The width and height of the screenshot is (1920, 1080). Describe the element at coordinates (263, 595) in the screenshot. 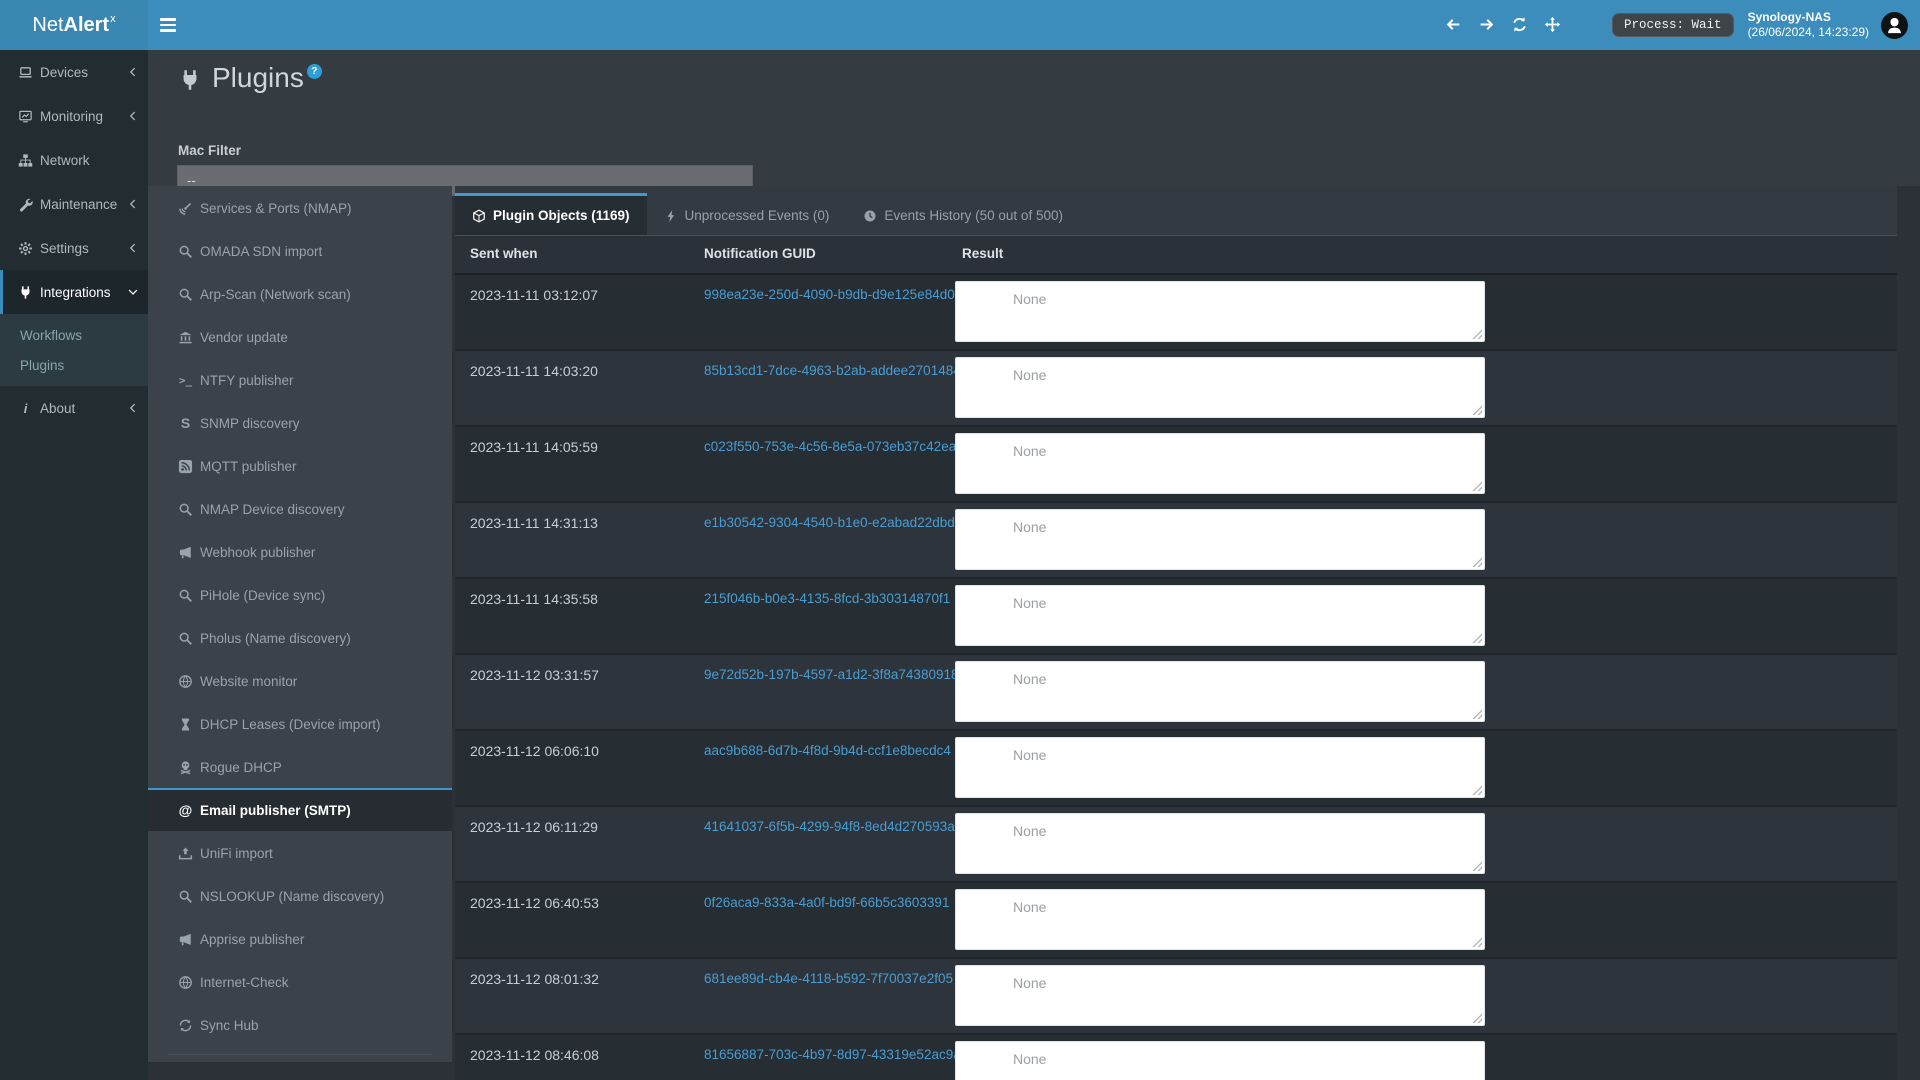

I see `plugin-nav-label: PiHole (Device sync)` at that location.